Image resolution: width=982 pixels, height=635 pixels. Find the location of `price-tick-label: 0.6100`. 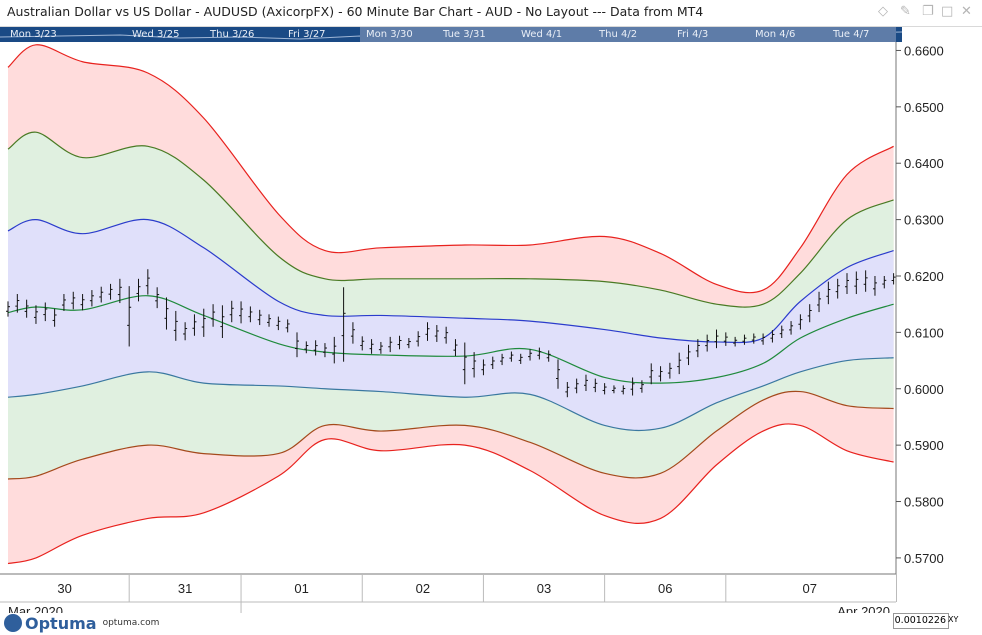

price-tick-label: 0.6100 is located at coordinates (924, 332).